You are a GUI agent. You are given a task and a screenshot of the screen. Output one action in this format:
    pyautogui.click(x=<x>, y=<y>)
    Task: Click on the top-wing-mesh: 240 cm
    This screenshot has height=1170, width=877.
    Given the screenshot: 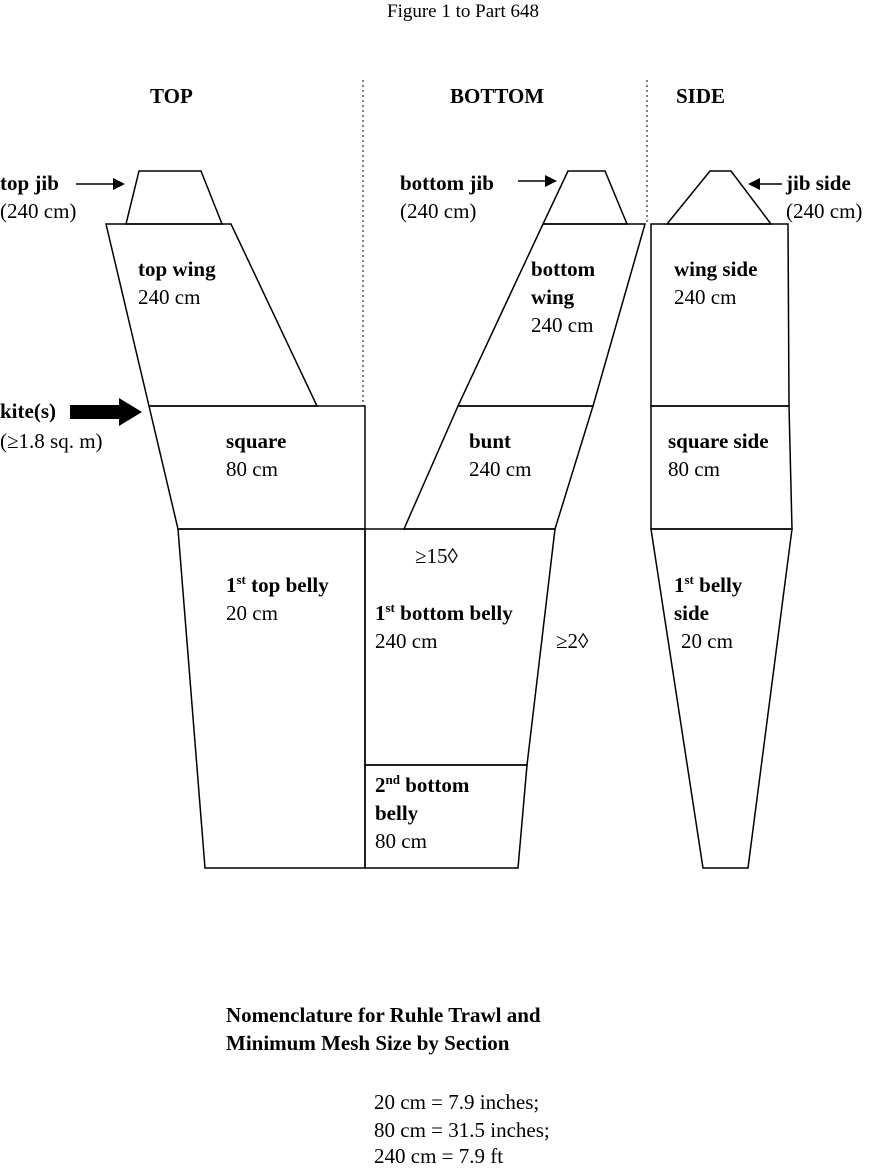 What is the action you would take?
    pyautogui.click(x=169, y=297)
    